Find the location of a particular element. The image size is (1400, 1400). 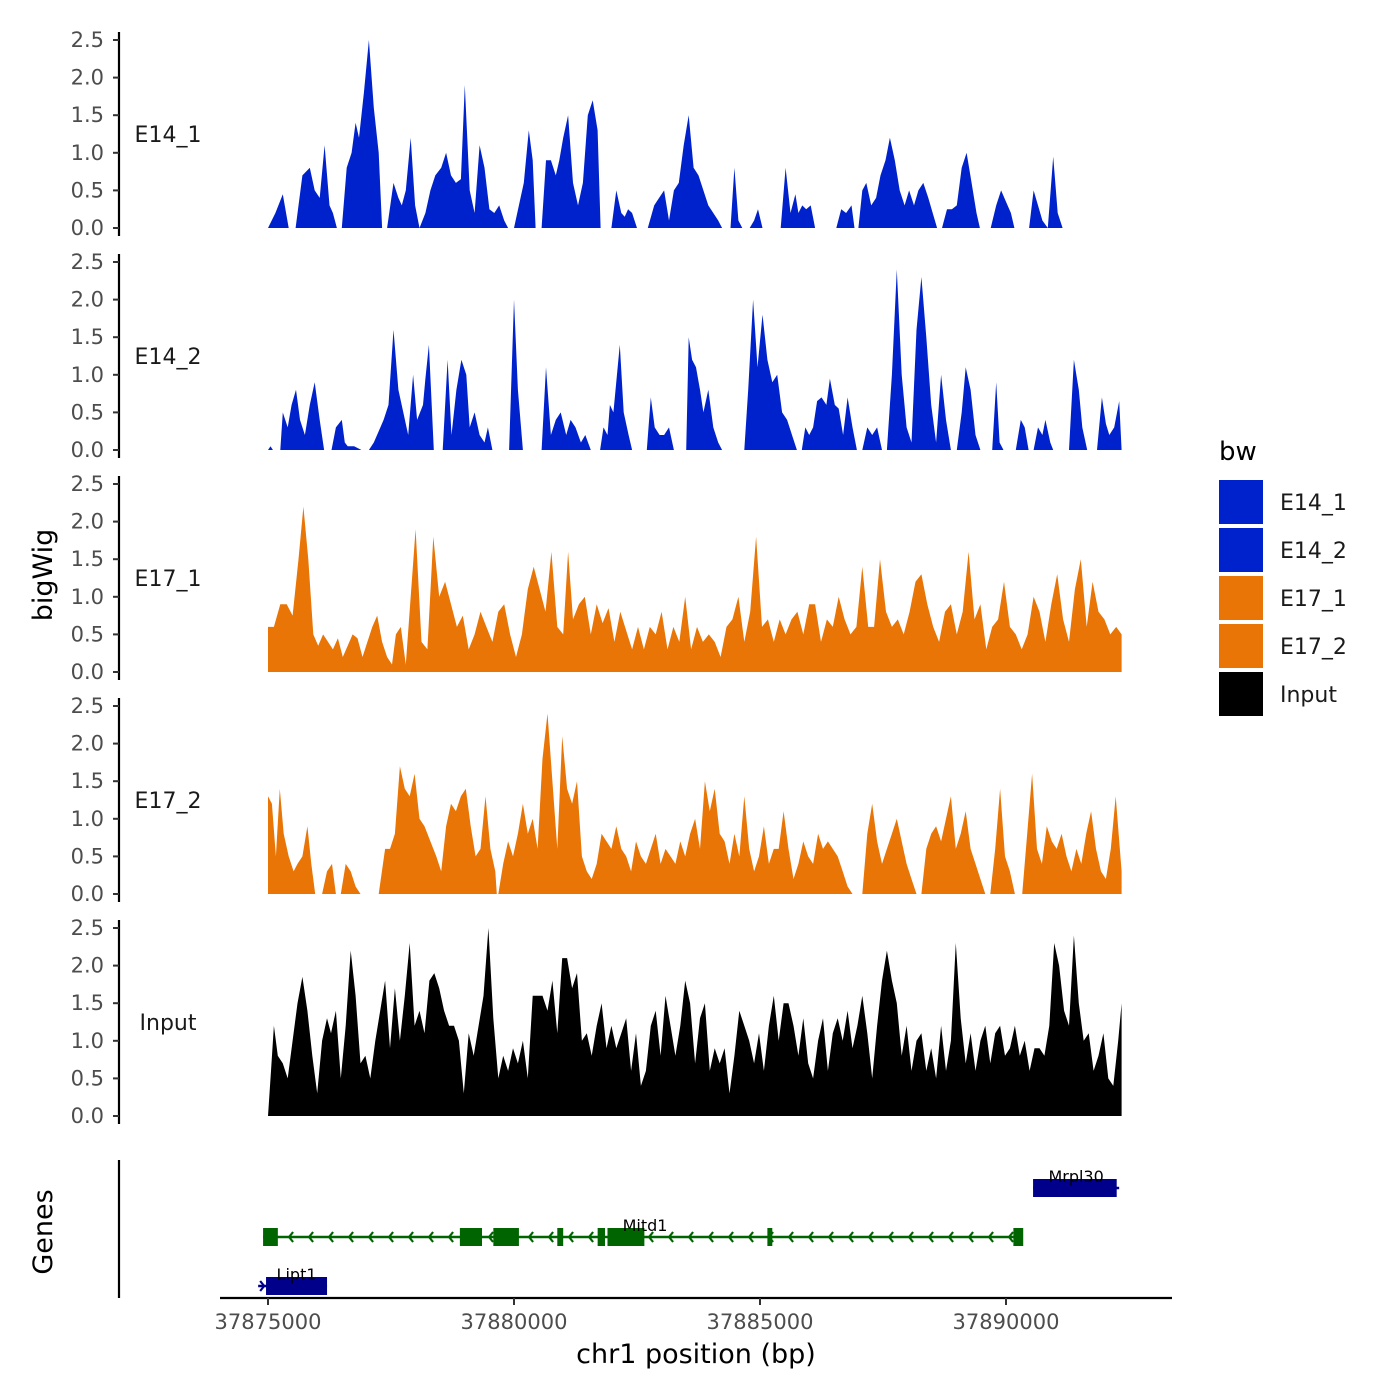

x-tick-label: 37890000 is located at coordinates (1006, 1322).